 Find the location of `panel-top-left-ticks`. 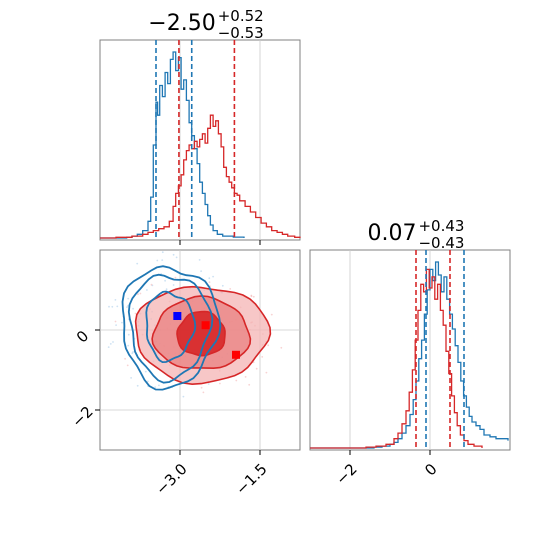

panel-top-left-ticks is located at coordinates (220, 242).